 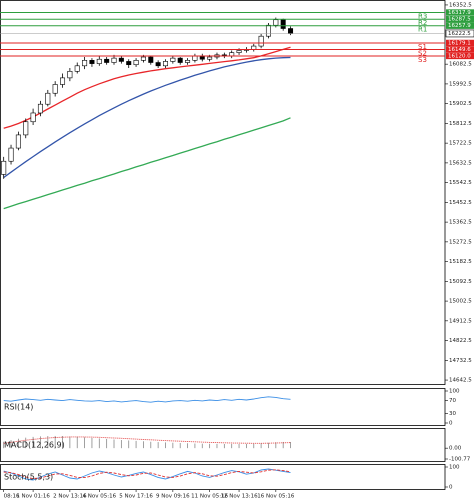 What do you see at coordinates (460, 124) in the screenshot?
I see `y-tick-label: 15812.5` at bounding box center [460, 124].